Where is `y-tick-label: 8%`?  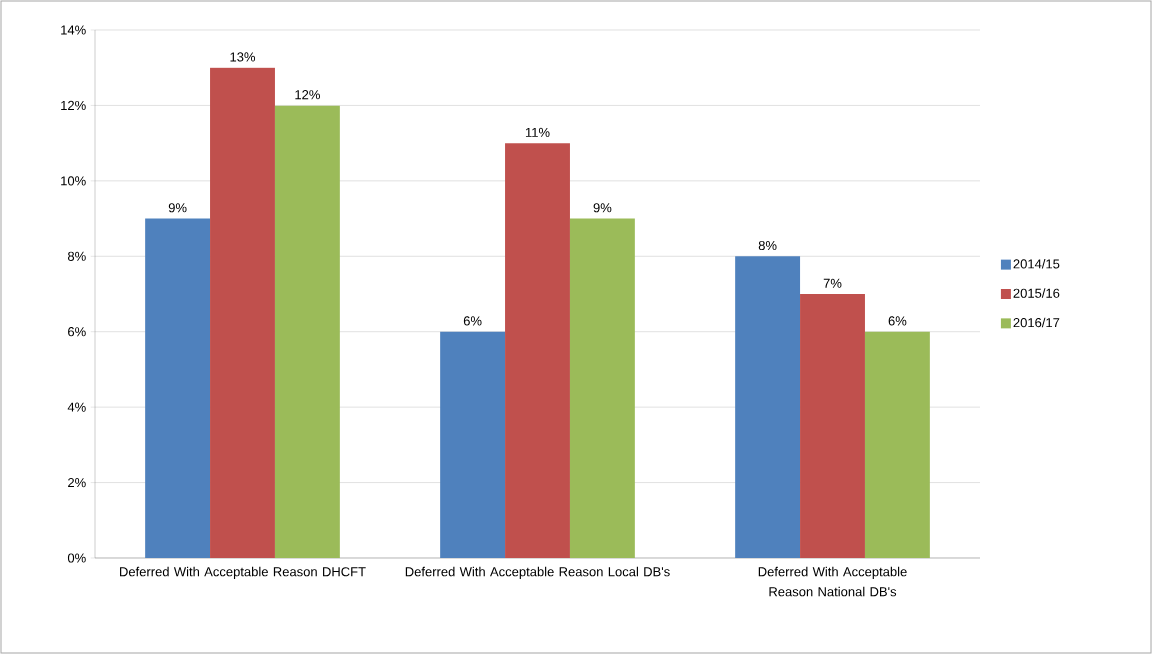
y-tick-label: 8% is located at coordinates (76, 256).